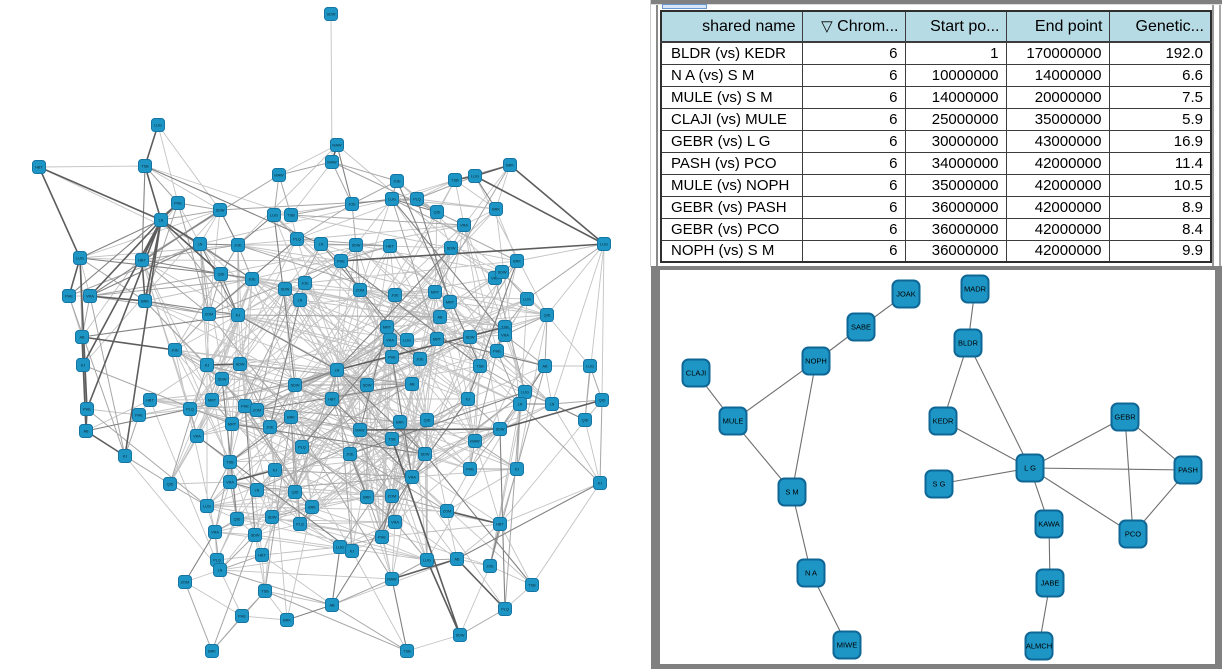 This screenshot has height=669, width=1222. What do you see at coordinates (968, 343) in the screenshot?
I see `svg-text: BLDR` at bounding box center [968, 343].